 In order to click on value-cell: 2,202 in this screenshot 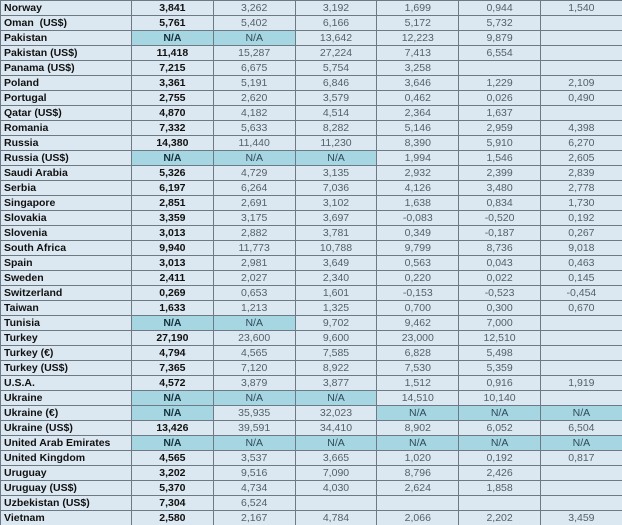, I will do `click(499, 517)`.